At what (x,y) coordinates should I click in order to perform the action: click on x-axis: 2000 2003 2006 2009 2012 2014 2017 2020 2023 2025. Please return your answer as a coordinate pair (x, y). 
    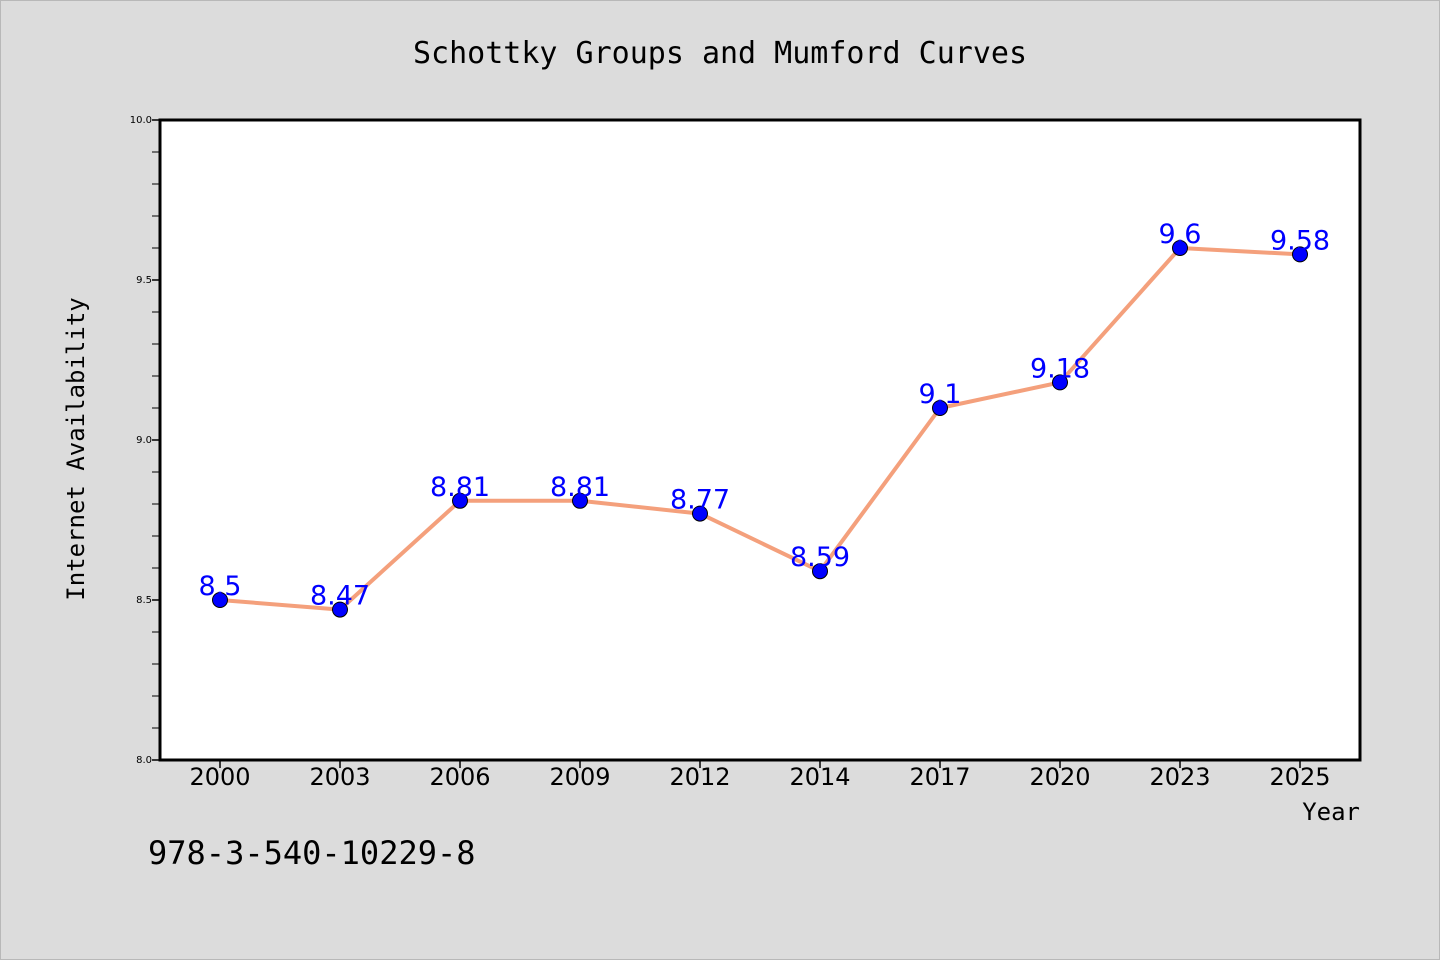
    Looking at the image, I should click on (760, 775).